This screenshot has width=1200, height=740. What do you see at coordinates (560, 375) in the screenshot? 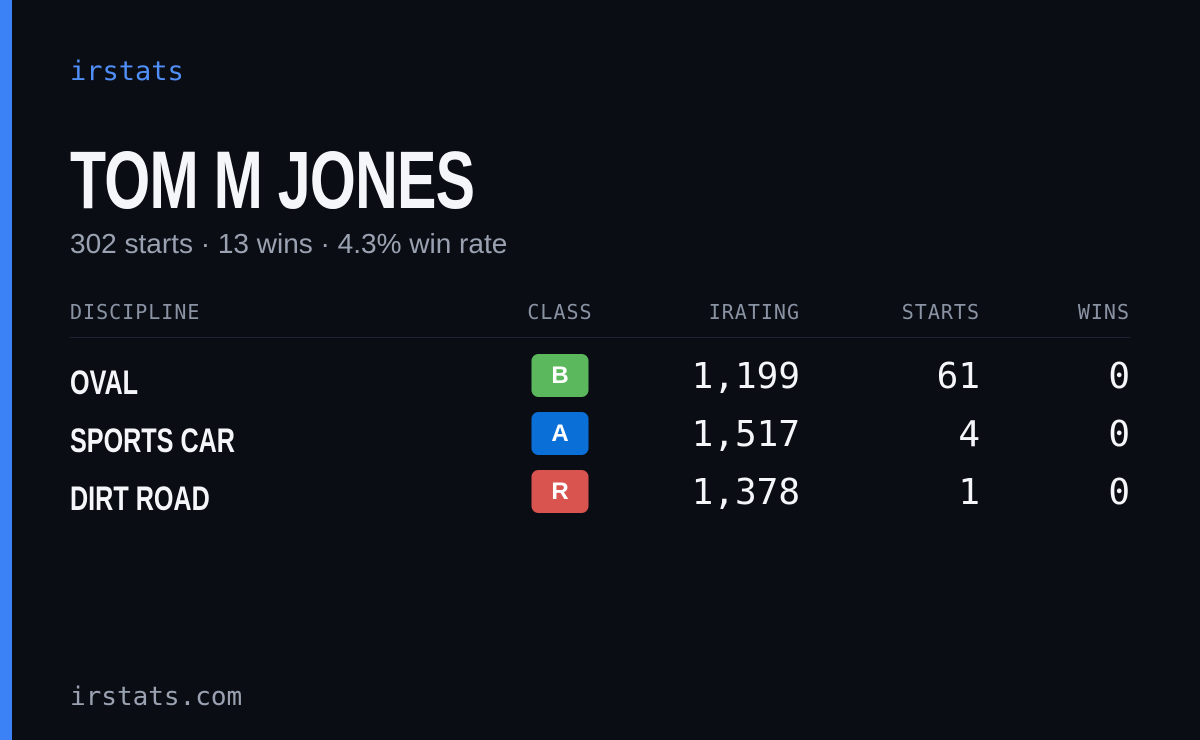
I see `class-badge: B` at bounding box center [560, 375].